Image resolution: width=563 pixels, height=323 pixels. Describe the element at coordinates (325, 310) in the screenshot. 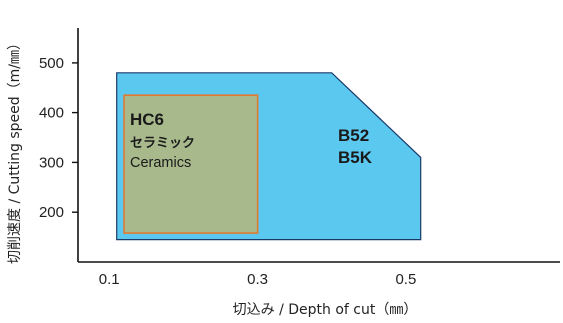

I see `x-axis-label: 切込み / Depth of cut（㎜）` at that location.